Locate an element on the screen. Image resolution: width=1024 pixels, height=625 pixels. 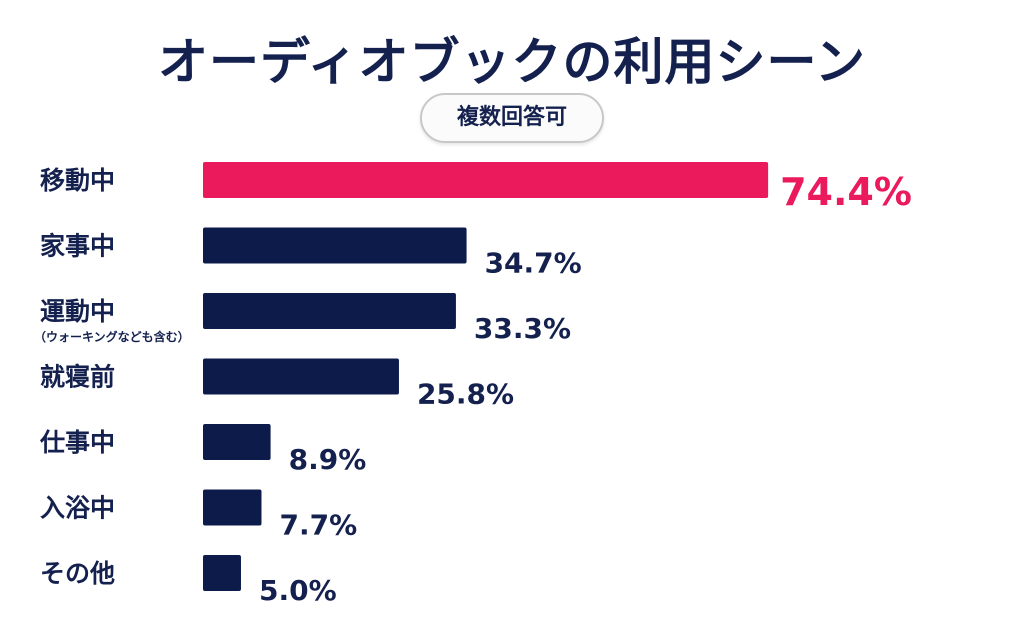
value-label: 5.0% is located at coordinates (298, 590).